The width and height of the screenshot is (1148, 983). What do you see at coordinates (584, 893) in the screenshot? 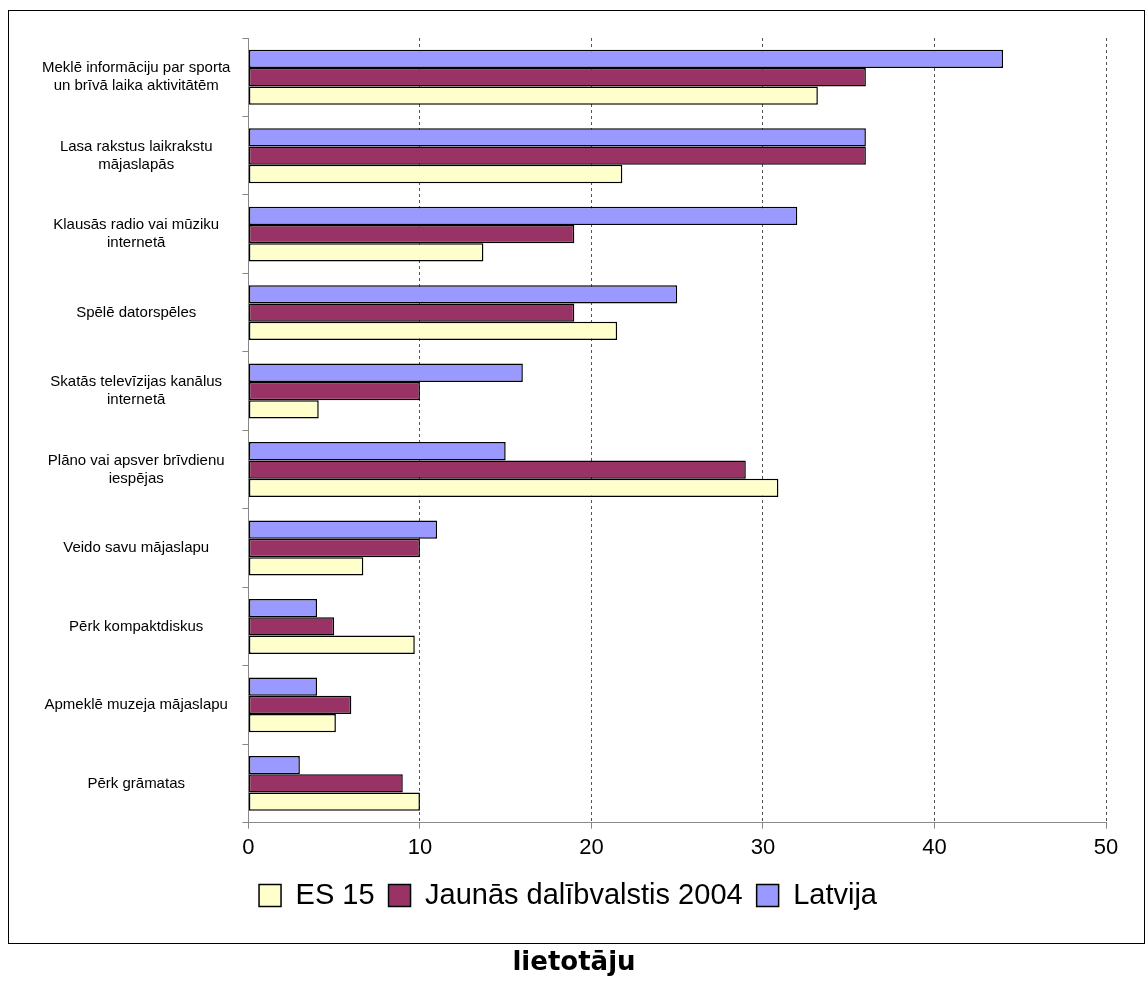
I see `legend-label: Jaunās dalībvalstis 2004` at bounding box center [584, 893].